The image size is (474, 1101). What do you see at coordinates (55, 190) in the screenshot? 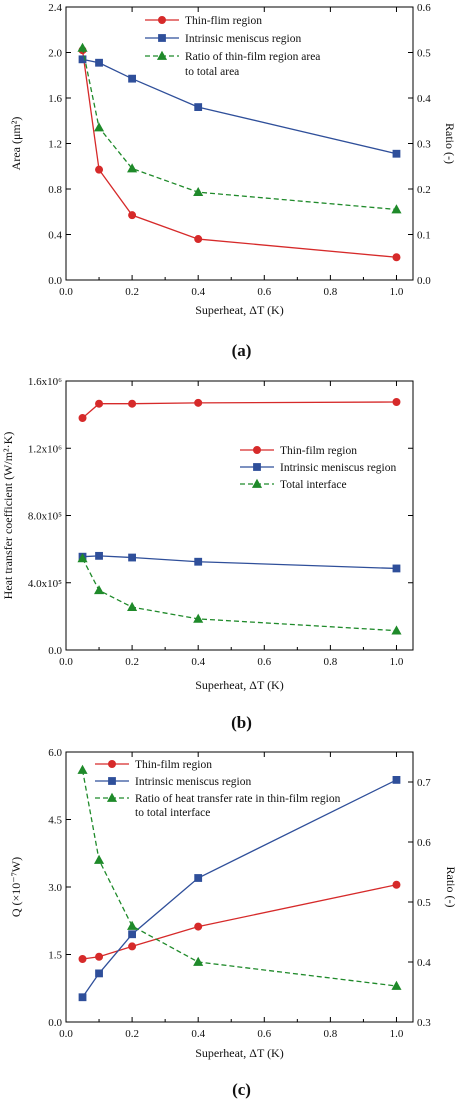
I see `y-tick-label: 0.8` at bounding box center [55, 190].